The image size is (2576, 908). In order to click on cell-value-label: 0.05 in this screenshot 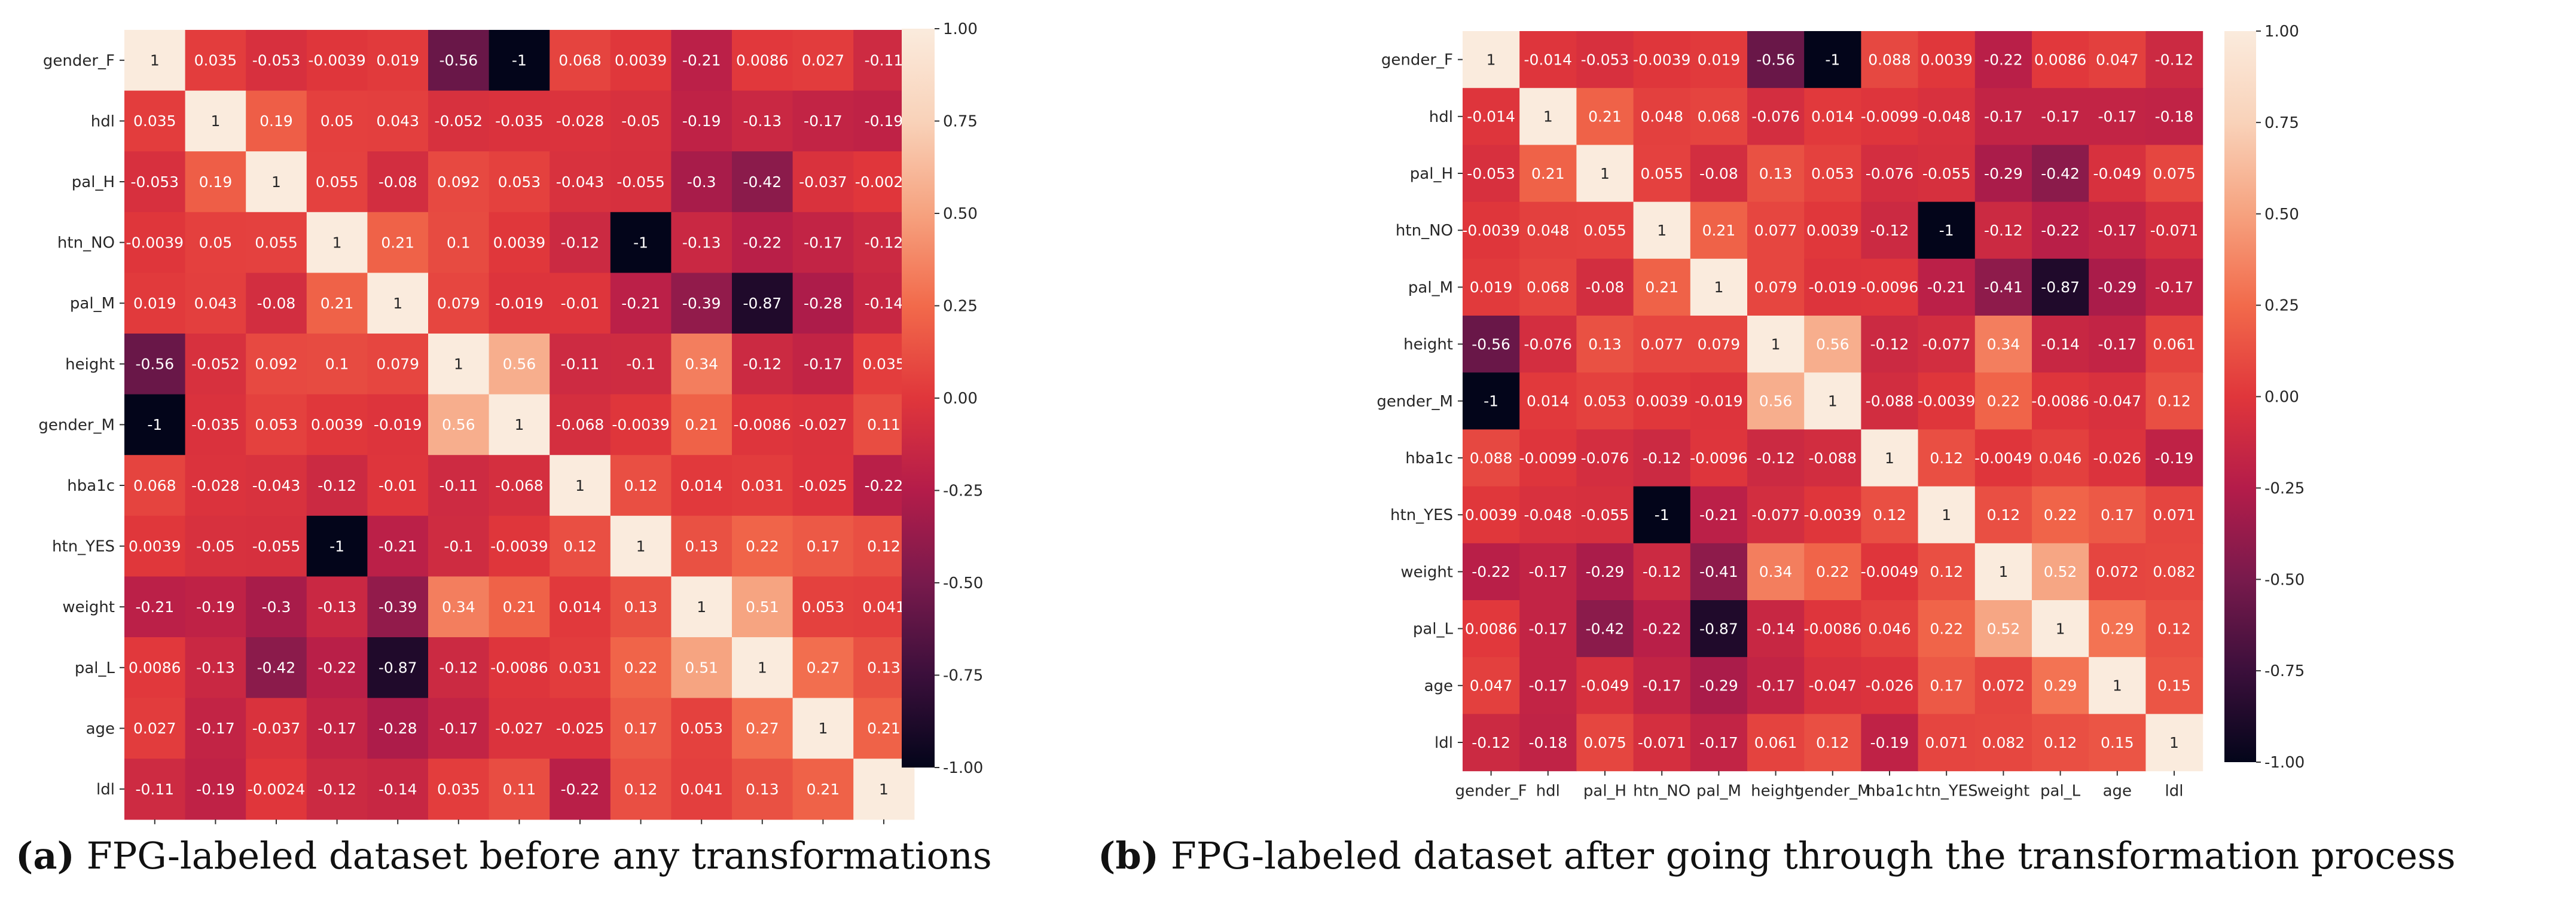, I will do `click(216, 242)`.